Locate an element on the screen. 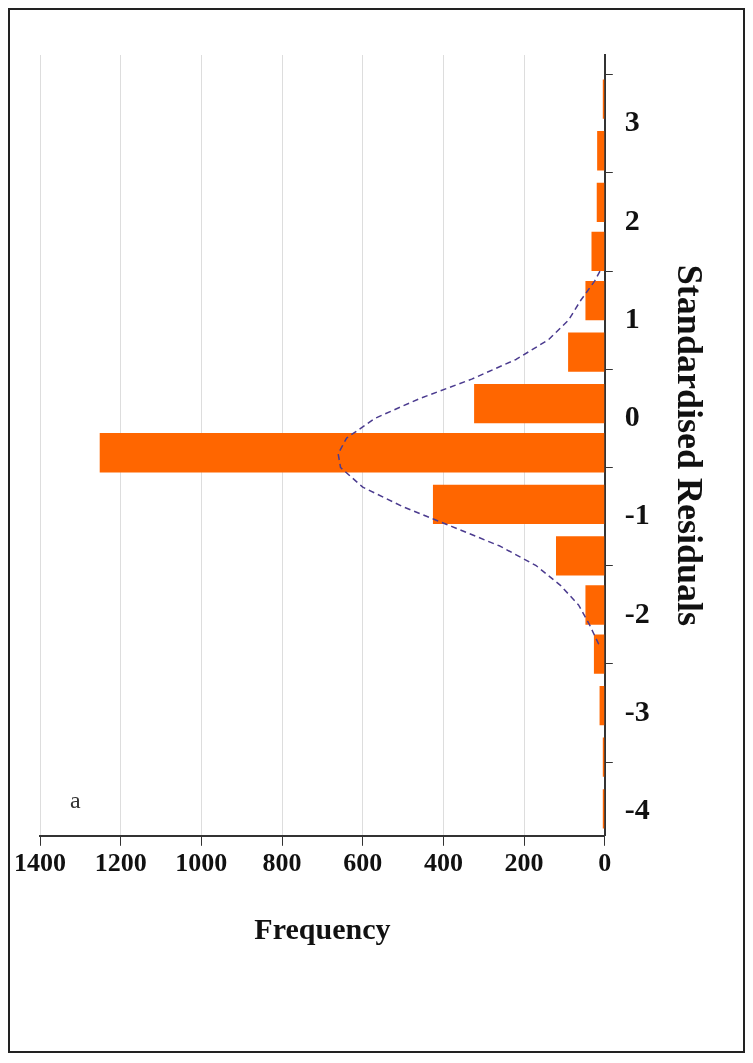  x-tick-label: 1200 is located at coordinates (120, 863).